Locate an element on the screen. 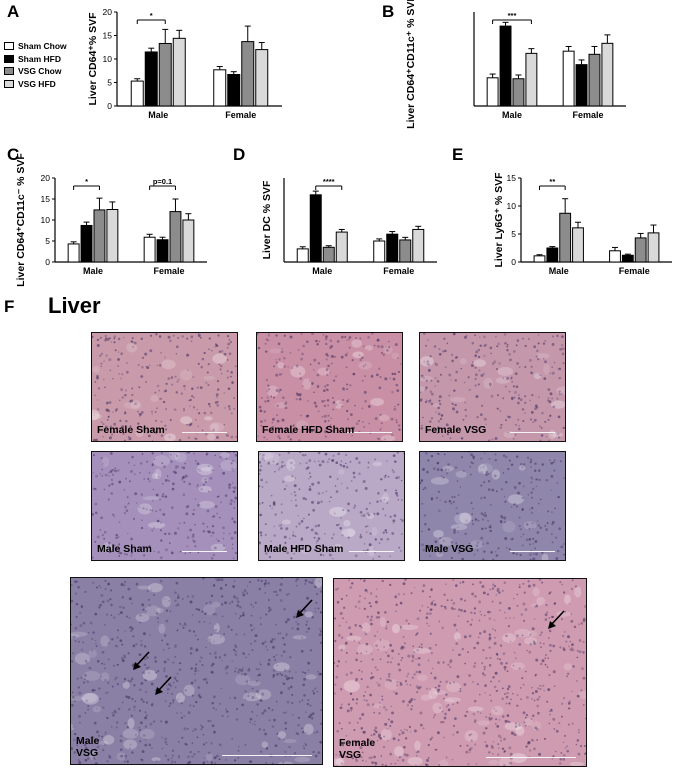  micrograph-label: Male HFD Sham is located at coordinates (304, 548).